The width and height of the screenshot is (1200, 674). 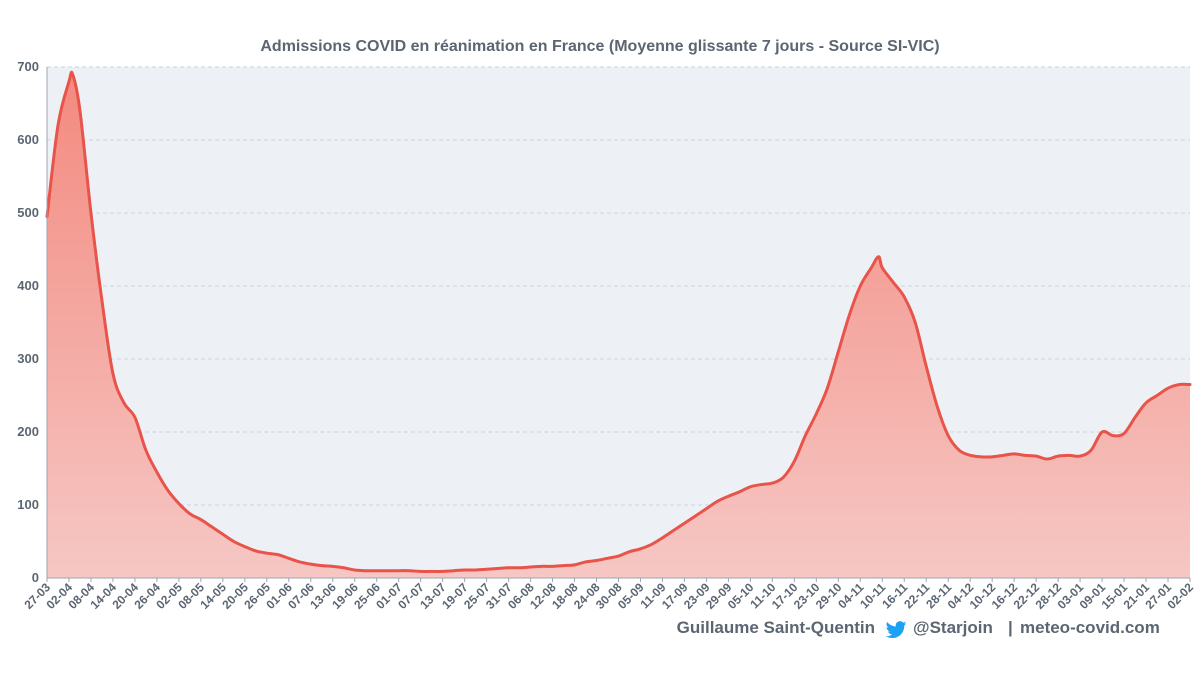 What do you see at coordinates (776, 627) in the screenshot?
I see `footer-author: Guillaume Saint-Quentin` at bounding box center [776, 627].